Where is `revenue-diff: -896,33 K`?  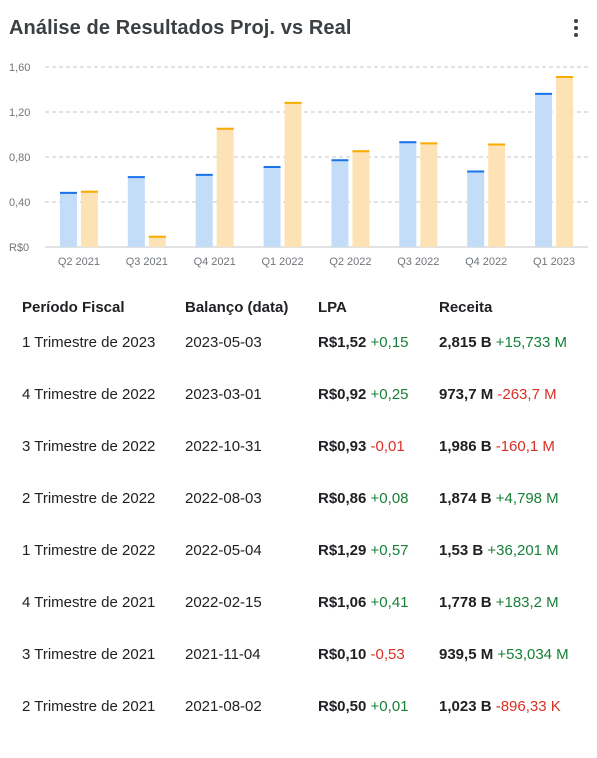
revenue-diff: -896,33 K is located at coordinates (528, 706).